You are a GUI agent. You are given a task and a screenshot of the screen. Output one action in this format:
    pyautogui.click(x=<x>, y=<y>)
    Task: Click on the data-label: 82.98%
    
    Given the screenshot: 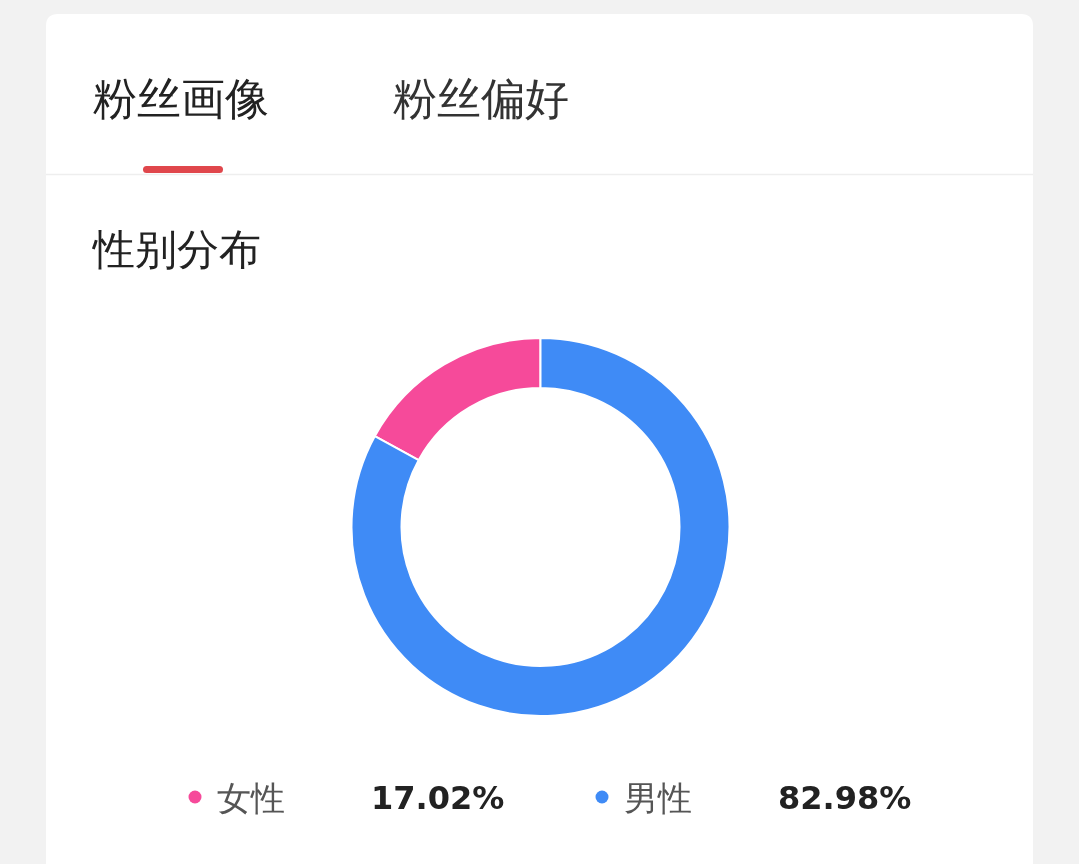 What is the action you would take?
    pyautogui.click(x=845, y=798)
    